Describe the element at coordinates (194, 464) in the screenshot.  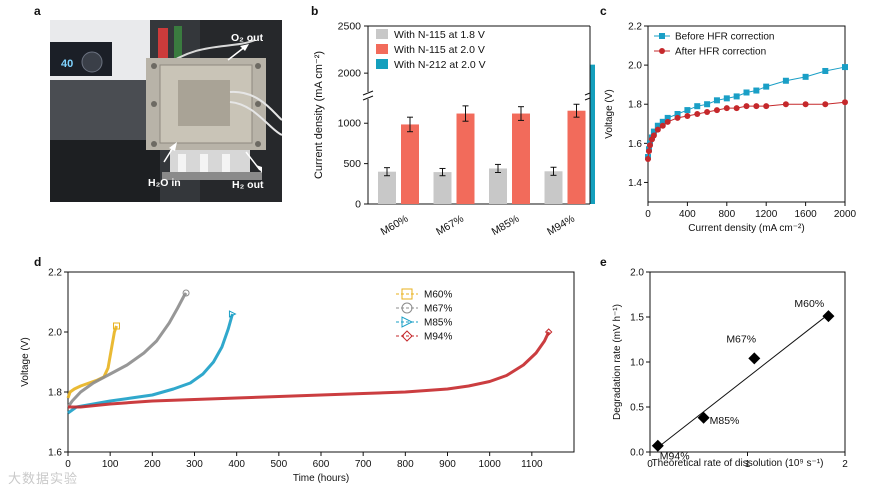
I see `x-tick-label: 300` at that location.